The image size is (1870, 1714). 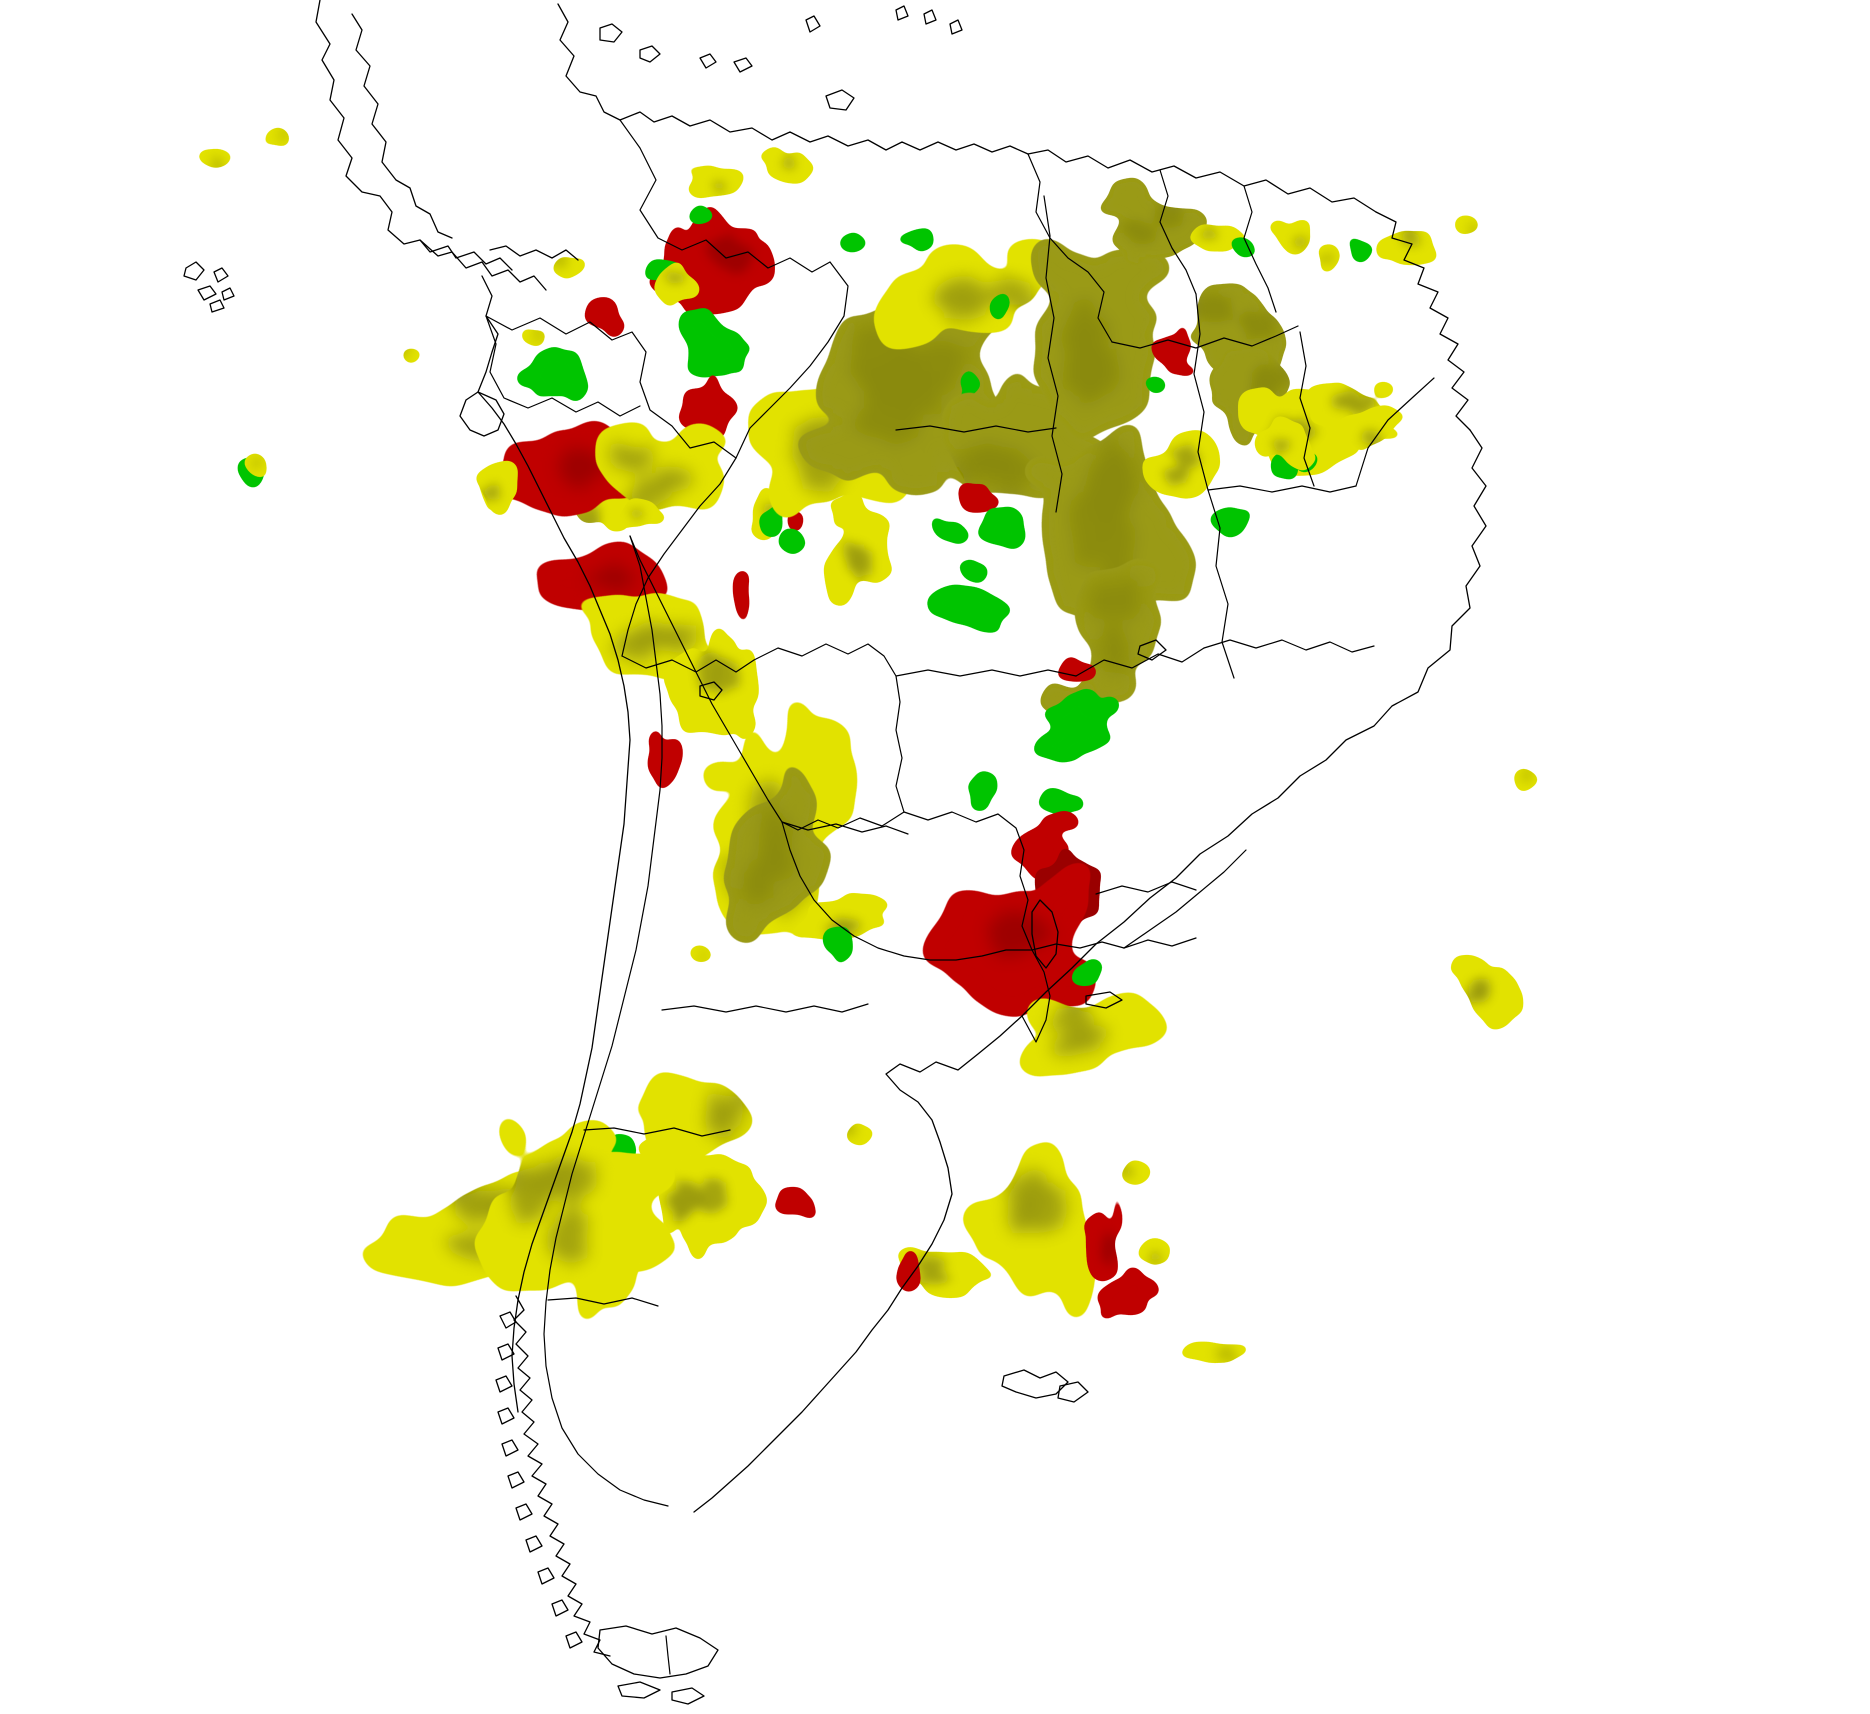 What do you see at coordinates (414, 135) in the screenshot?
I see `central-america-coast` at bounding box center [414, 135].